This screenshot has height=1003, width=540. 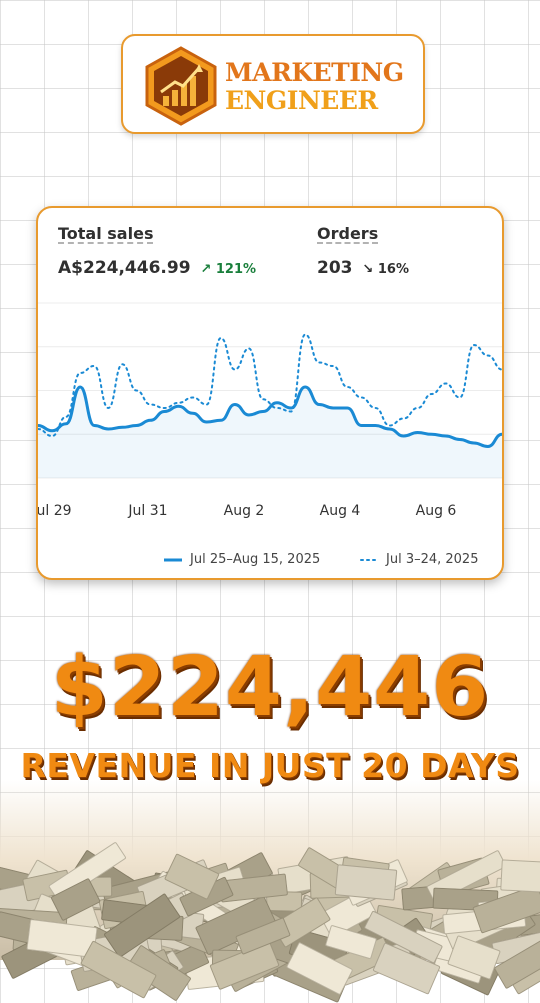 I want to click on legend-swatch-dotted, so click(x=369, y=559).